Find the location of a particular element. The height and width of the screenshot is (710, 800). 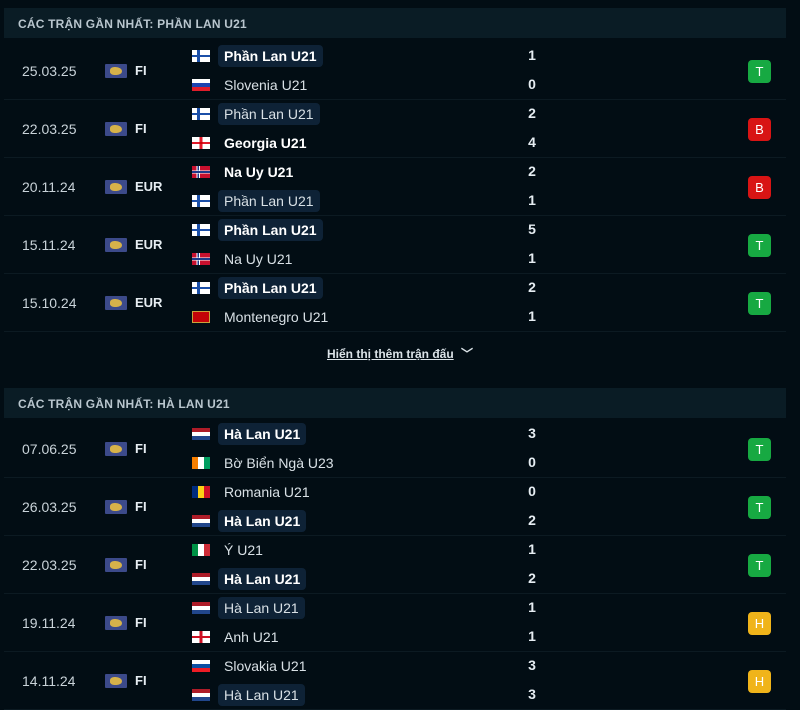

team-home: Hà Lan U21 3 is located at coordinates (370, 434).